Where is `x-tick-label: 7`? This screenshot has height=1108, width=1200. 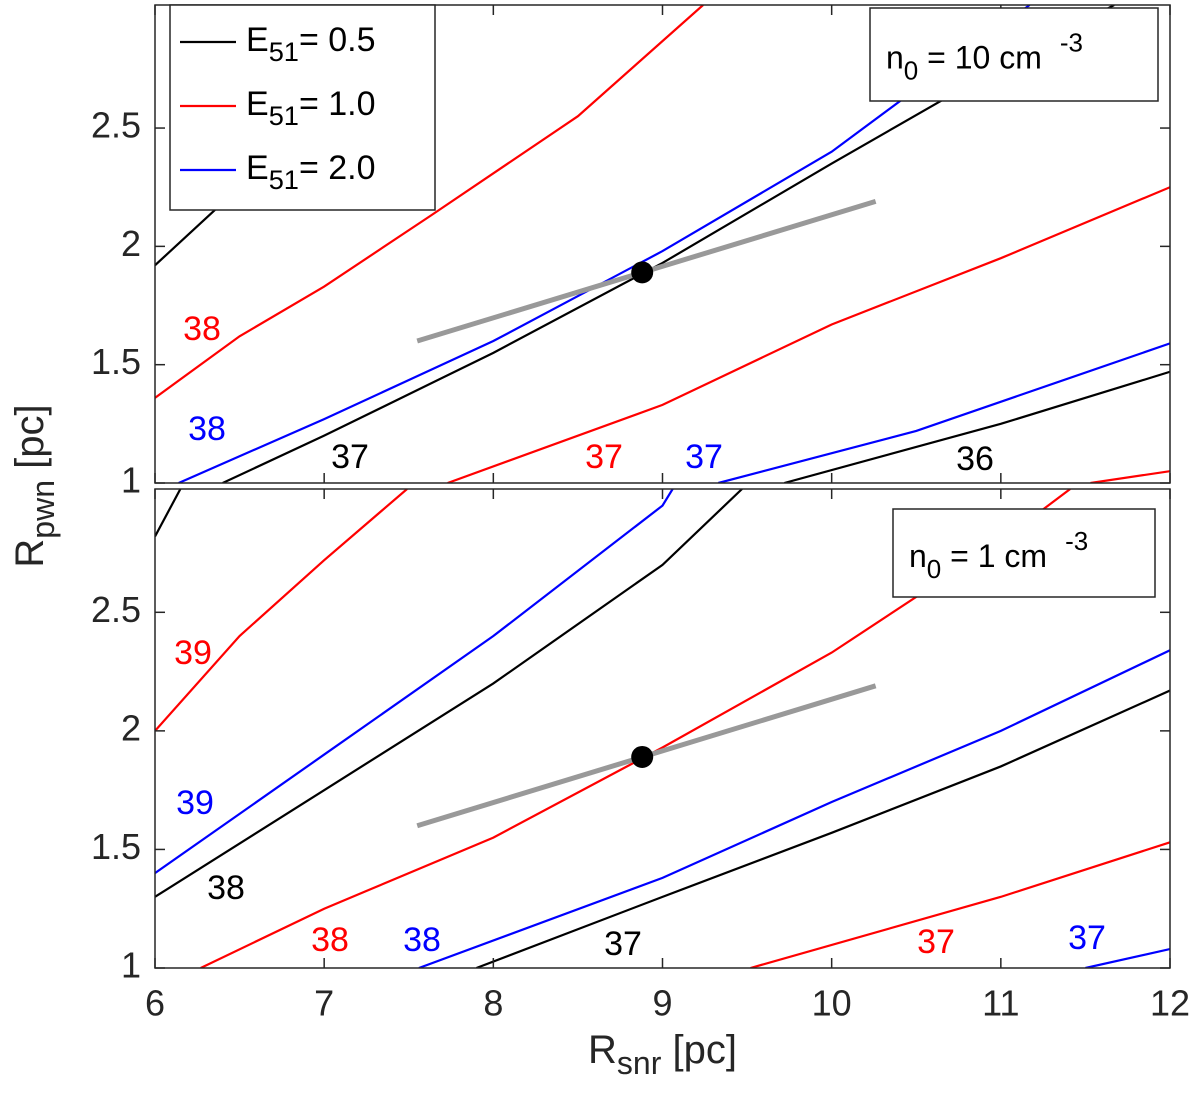
x-tick-label: 7 is located at coordinates (324, 1003).